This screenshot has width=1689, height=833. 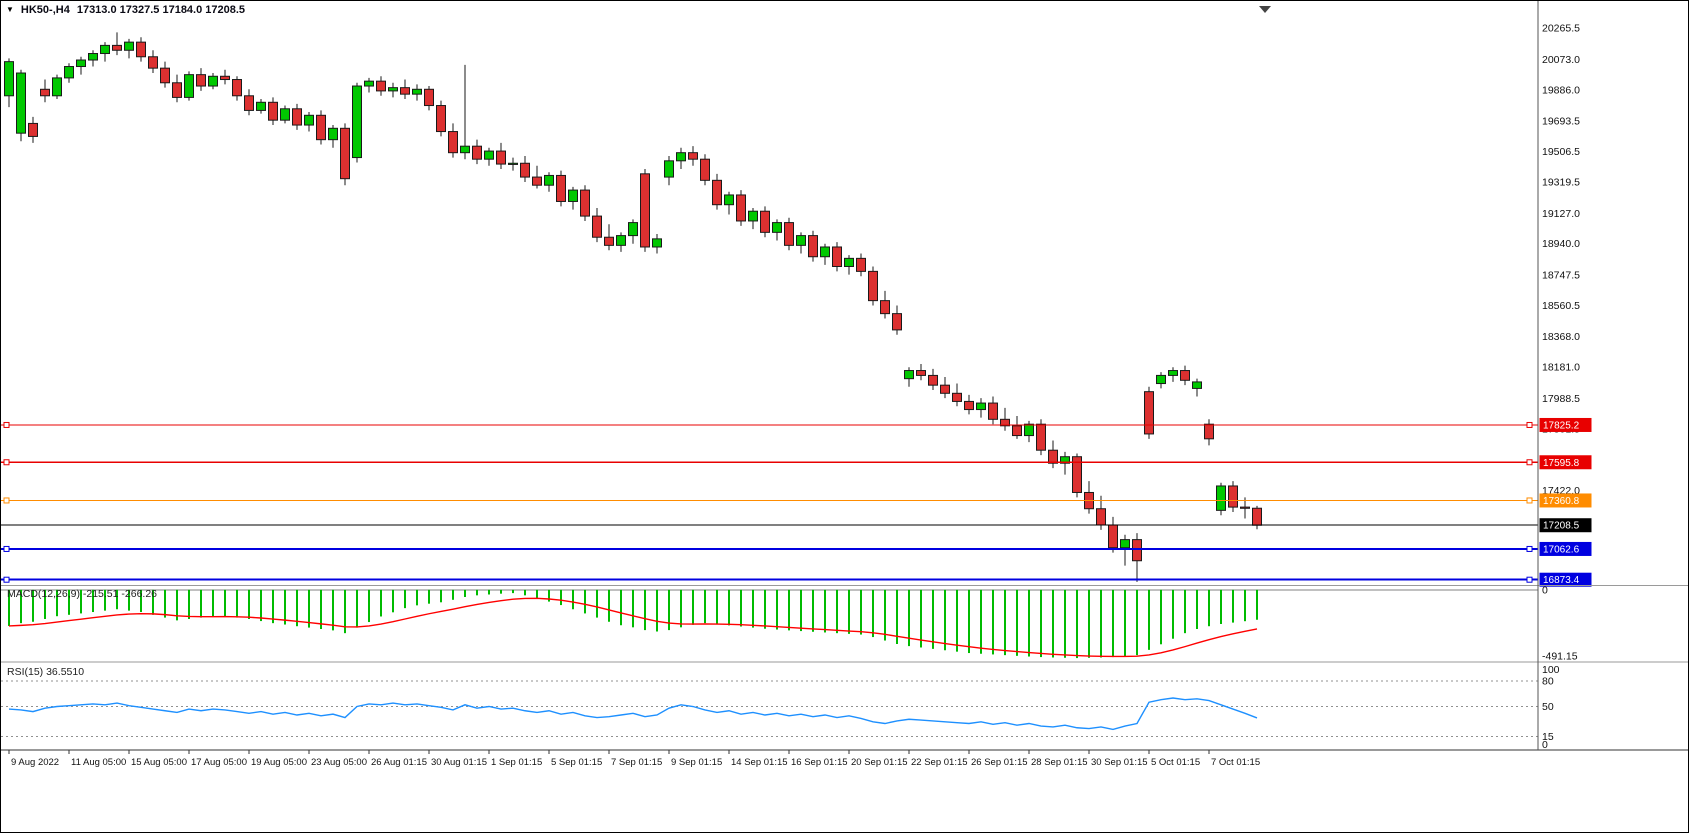 I want to click on hline-17062.6: 17062.6, so click(x=796, y=548).